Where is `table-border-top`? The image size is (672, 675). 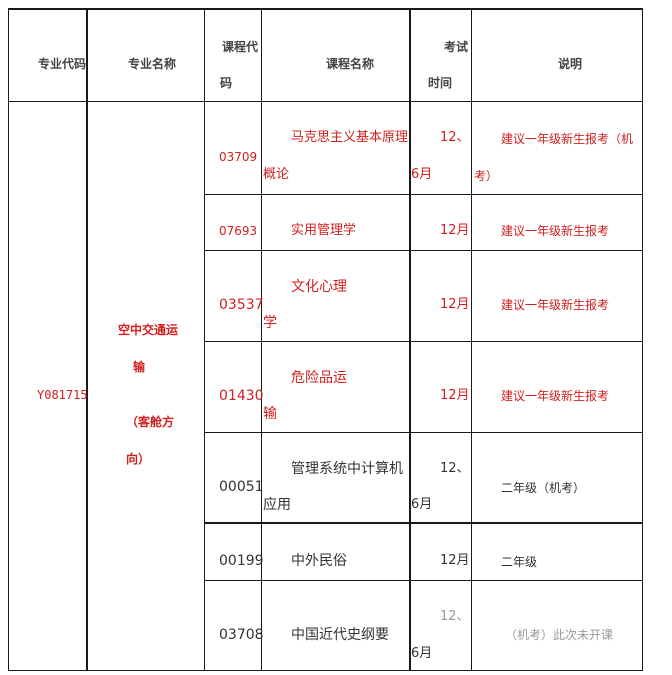
table-border-top is located at coordinates (325, 9).